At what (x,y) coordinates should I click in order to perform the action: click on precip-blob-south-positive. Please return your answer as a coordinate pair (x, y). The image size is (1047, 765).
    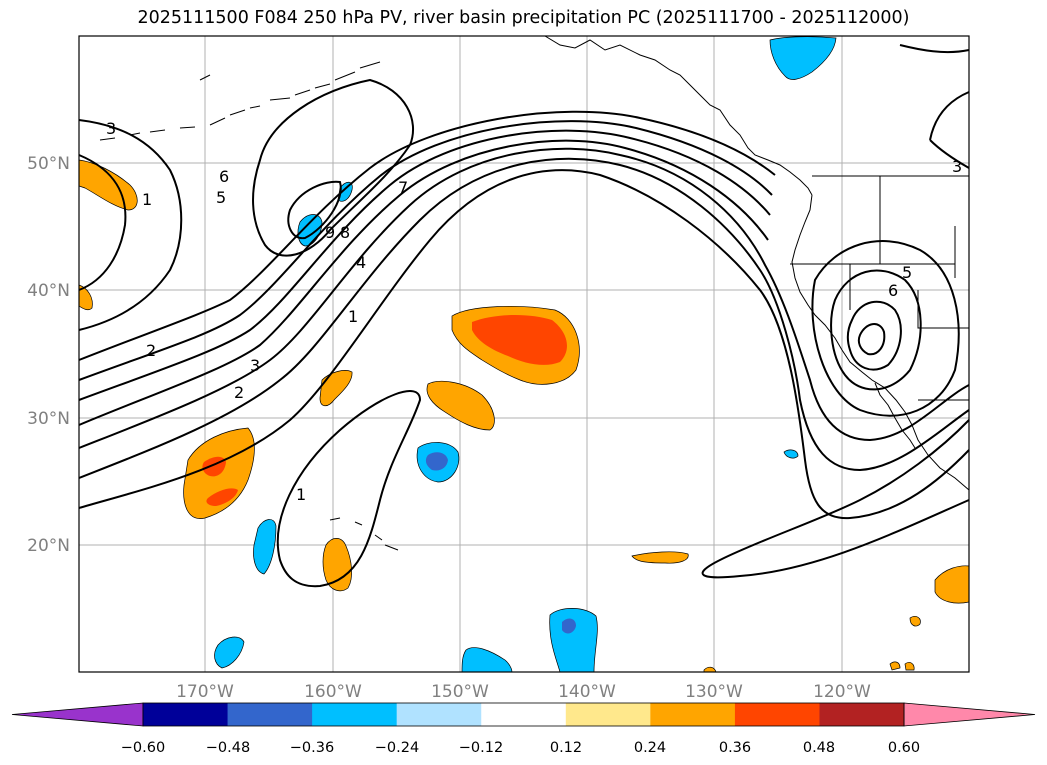
    Looking at the image, I should click on (337, 565).